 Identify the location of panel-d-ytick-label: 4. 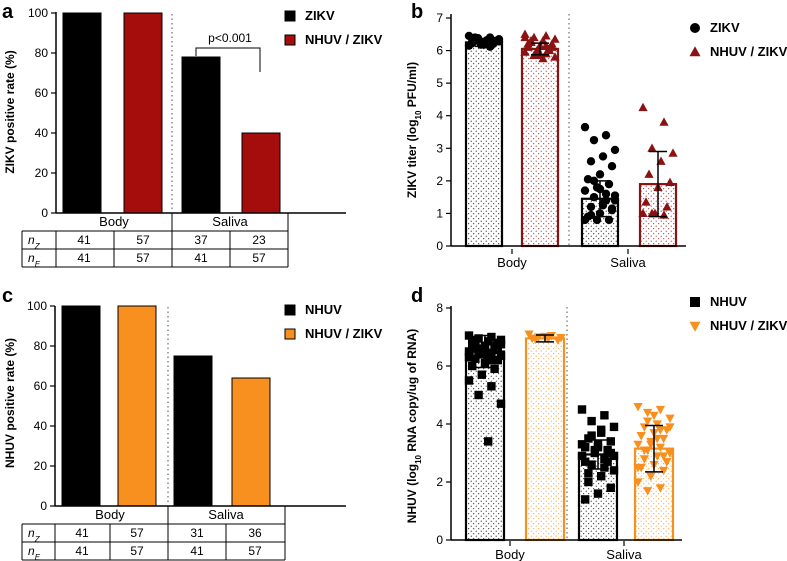
(439, 424).